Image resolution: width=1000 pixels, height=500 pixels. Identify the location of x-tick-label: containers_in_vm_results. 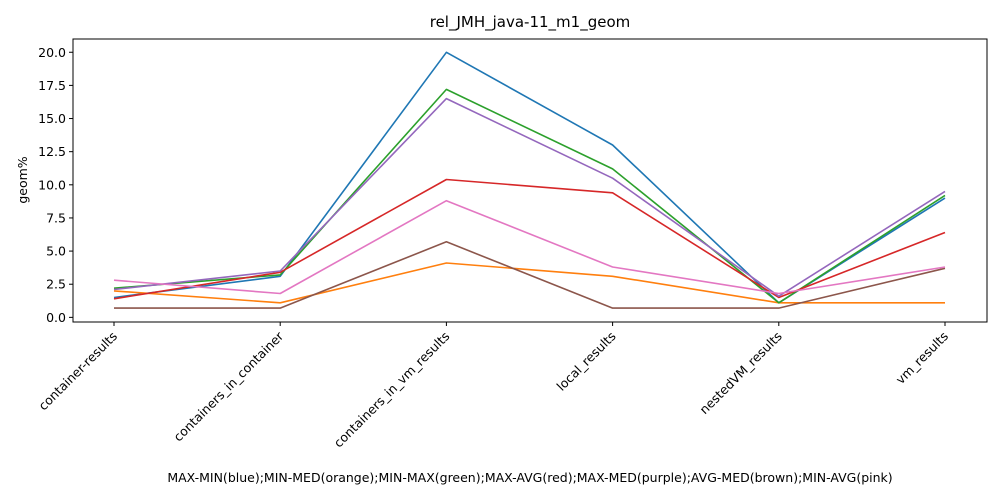
(392, 390).